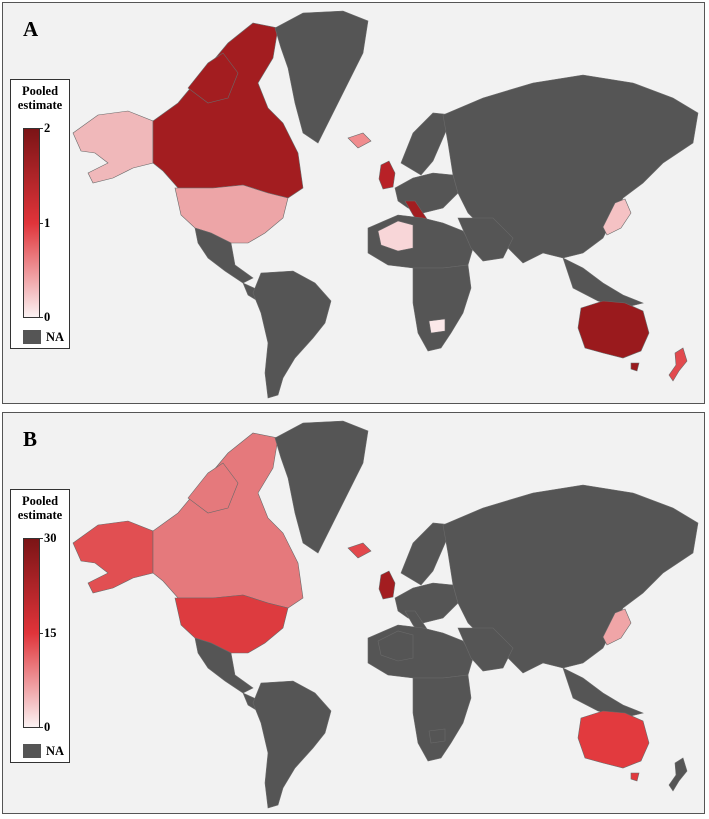 This screenshot has width=709, height=819. Describe the element at coordinates (30, 439) in the screenshot. I see `panel-label-b: B` at that location.